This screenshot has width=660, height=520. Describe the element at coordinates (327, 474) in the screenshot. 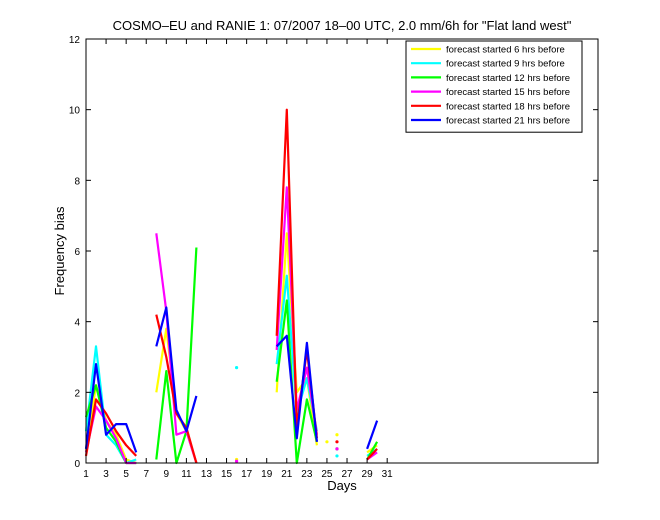

I see `x-tick-label: 25` at that location.